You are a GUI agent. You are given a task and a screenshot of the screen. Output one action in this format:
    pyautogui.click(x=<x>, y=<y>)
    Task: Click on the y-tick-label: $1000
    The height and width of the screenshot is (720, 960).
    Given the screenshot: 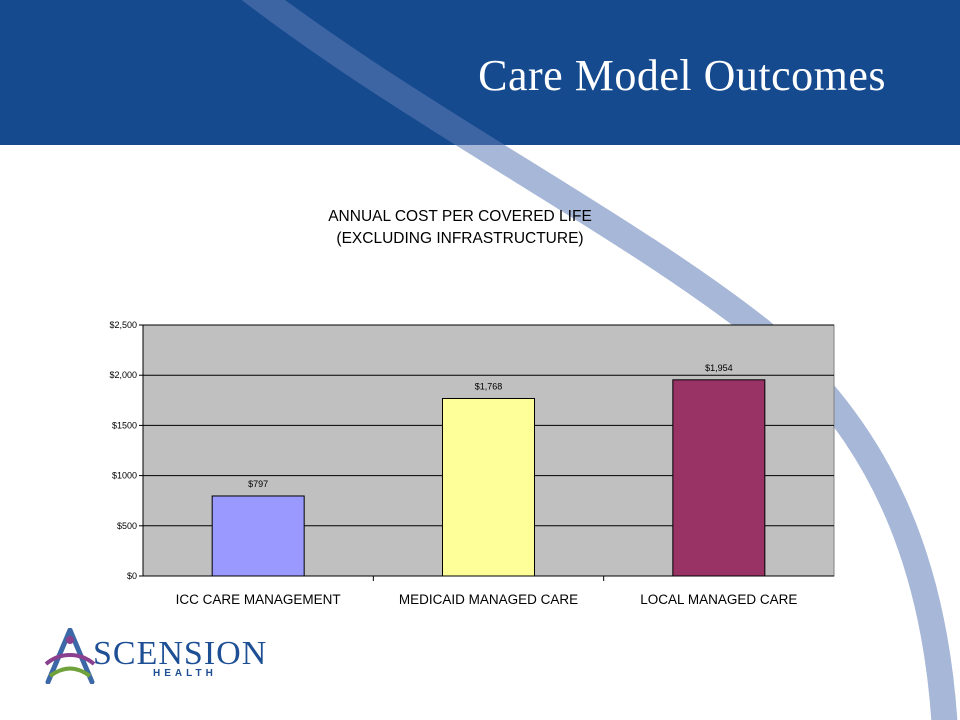 What is the action you would take?
    pyautogui.click(x=124, y=476)
    